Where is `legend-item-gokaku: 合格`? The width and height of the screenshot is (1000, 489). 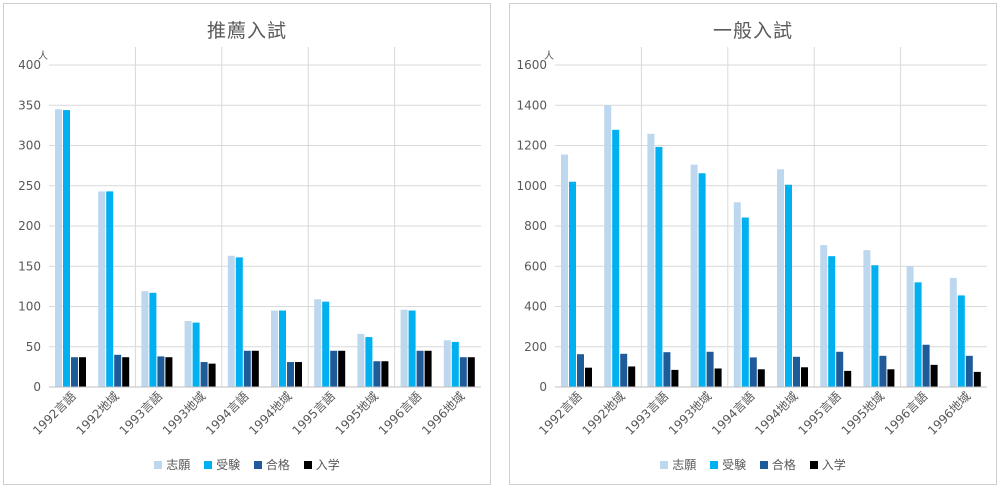
legend-item-gokaku: 合格 is located at coordinates (271, 464).